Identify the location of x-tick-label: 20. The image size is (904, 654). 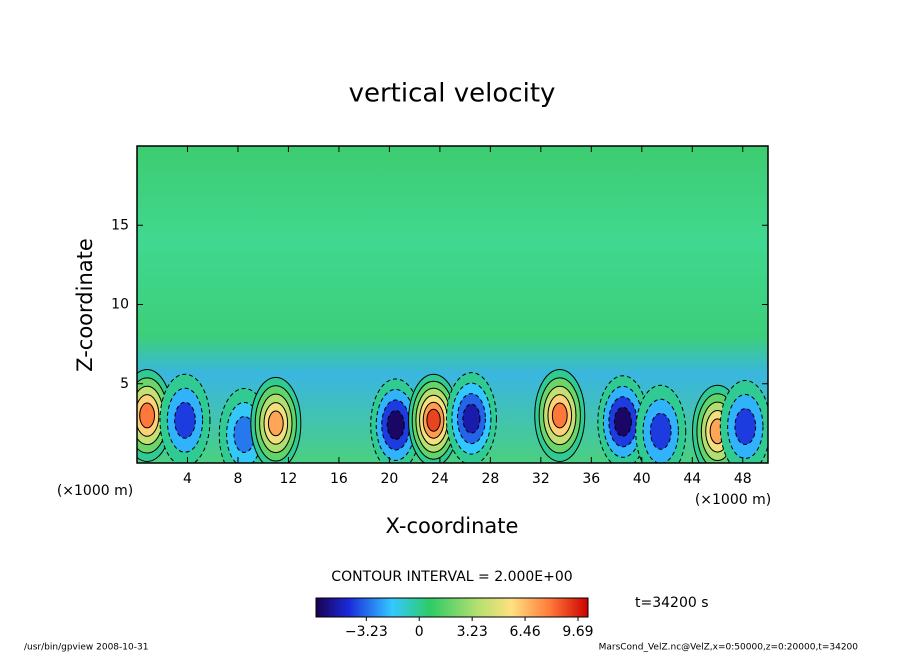
(389, 479).